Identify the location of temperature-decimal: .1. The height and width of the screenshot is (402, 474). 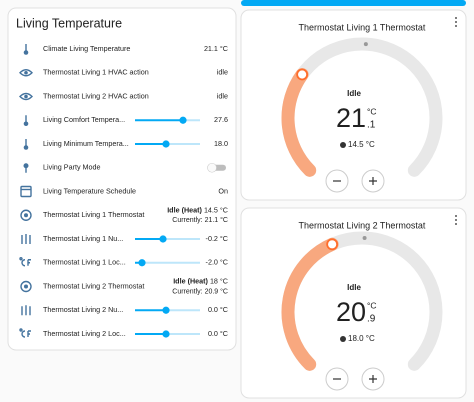
(371, 125).